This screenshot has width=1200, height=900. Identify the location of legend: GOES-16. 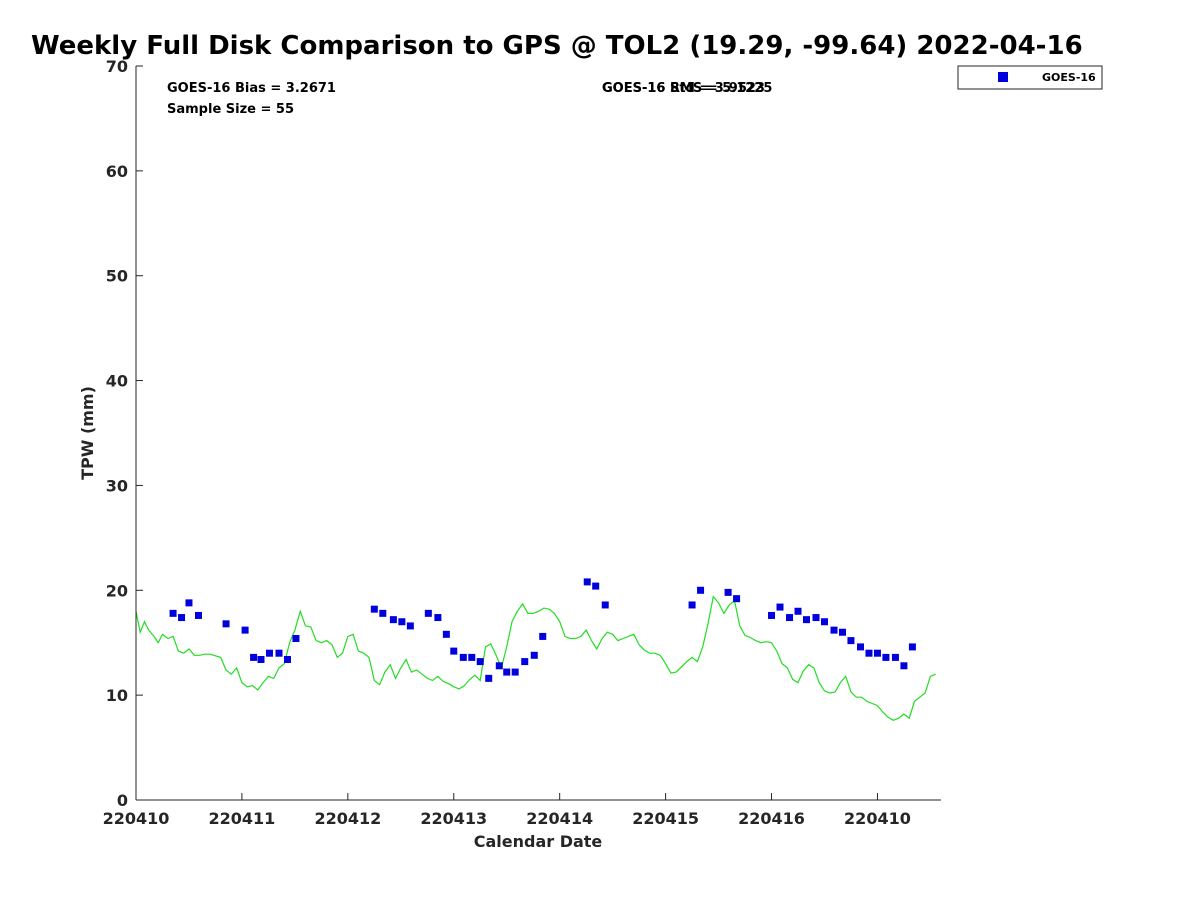
(1030, 77).